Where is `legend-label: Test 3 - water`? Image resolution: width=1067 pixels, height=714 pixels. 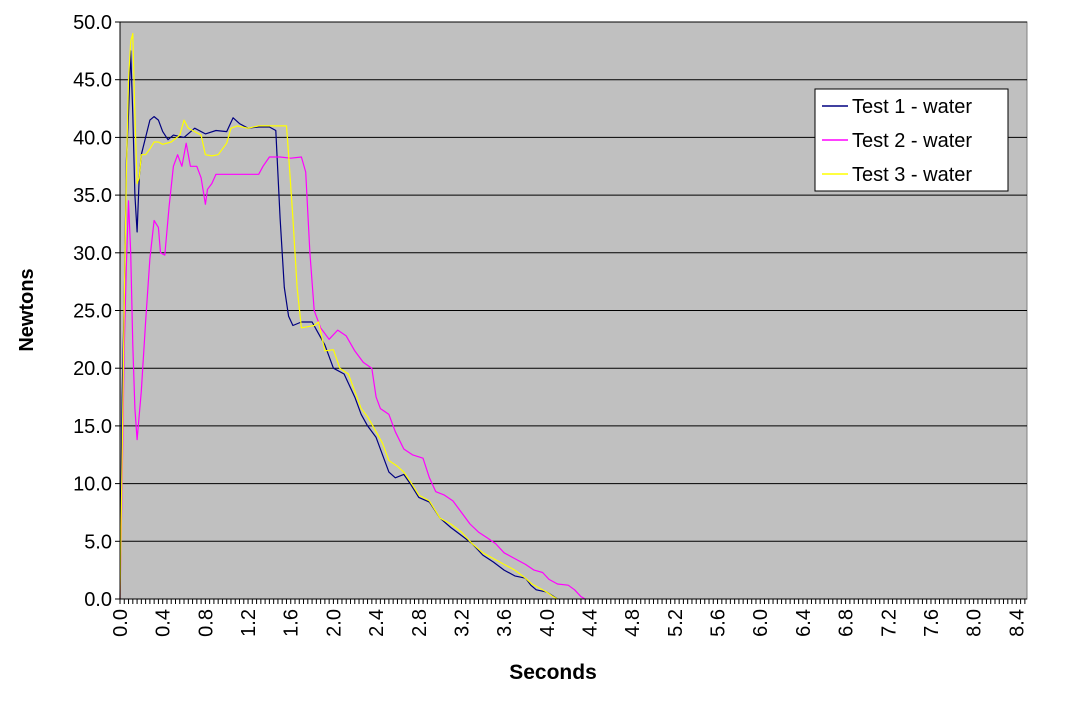 legend-label: Test 3 - water is located at coordinates (912, 175).